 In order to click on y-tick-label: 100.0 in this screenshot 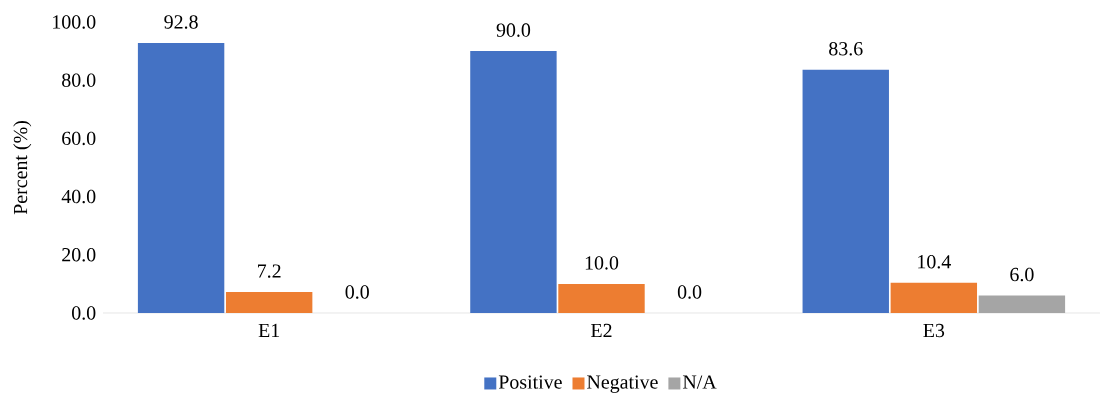, I will do `click(74, 22)`.